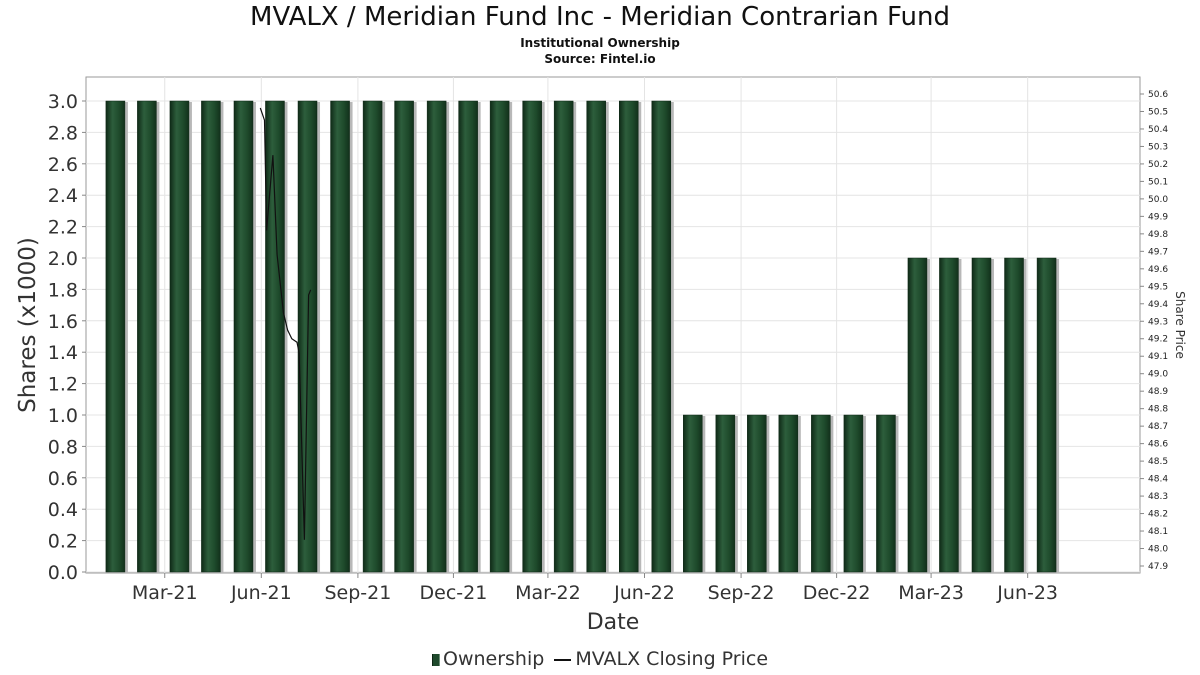  What do you see at coordinates (63, 385) in the screenshot?
I see `y-tick-label: 1.2` at bounding box center [63, 385].